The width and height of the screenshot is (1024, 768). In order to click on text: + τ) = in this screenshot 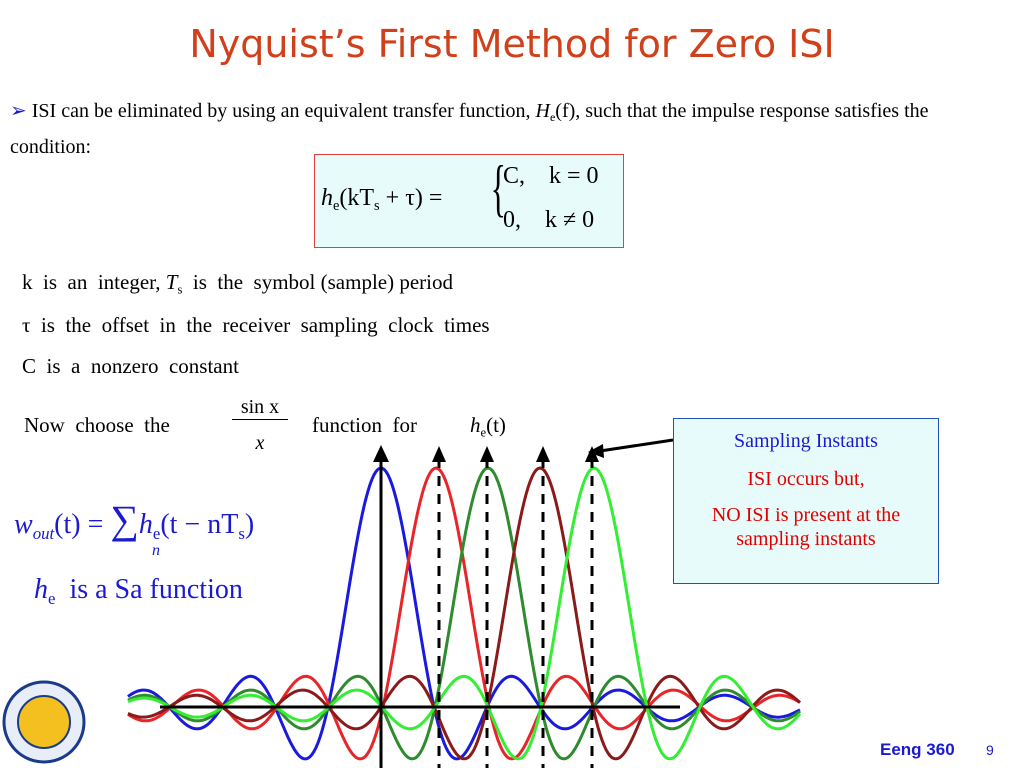, I will do `click(411, 198)`.